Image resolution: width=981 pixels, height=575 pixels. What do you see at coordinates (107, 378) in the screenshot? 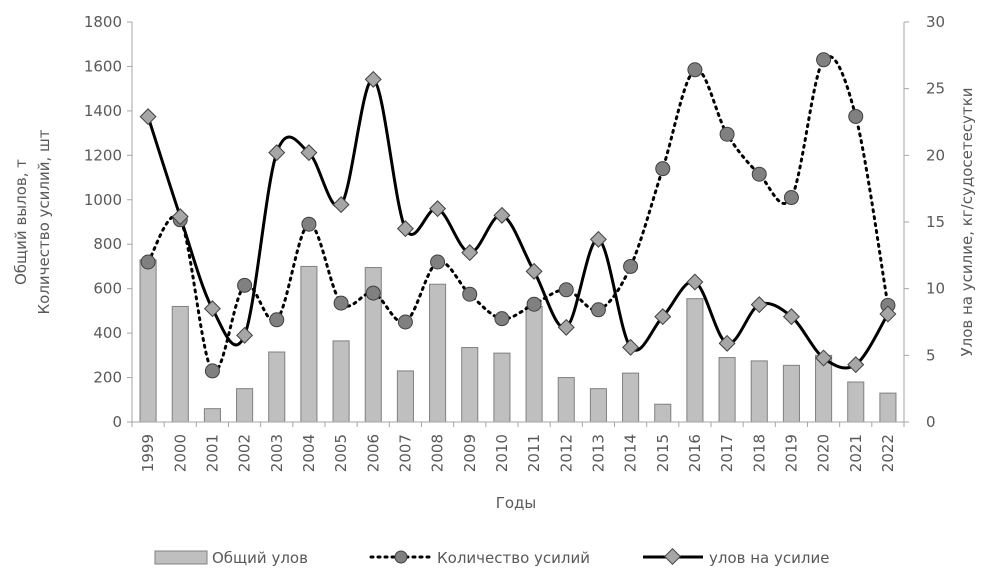
I see `y-left-tick-label: 200` at bounding box center [107, 378].